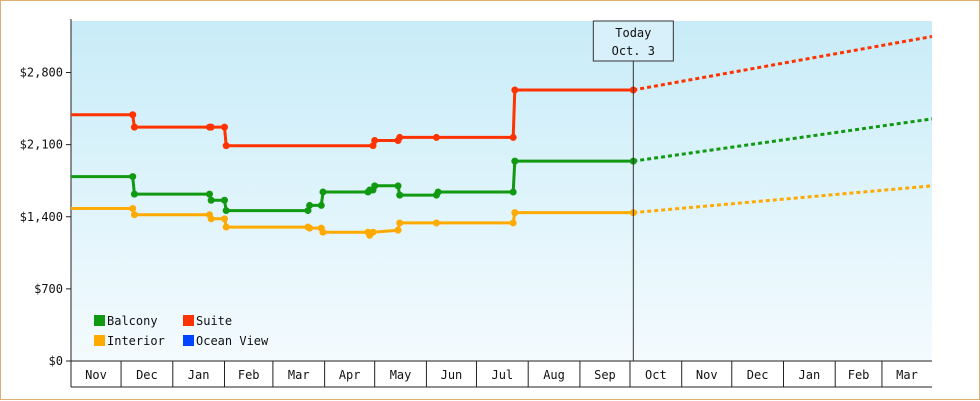 The width and height of the screenshot is (980, 401). I want to click on series-interior, so click(502, 211).